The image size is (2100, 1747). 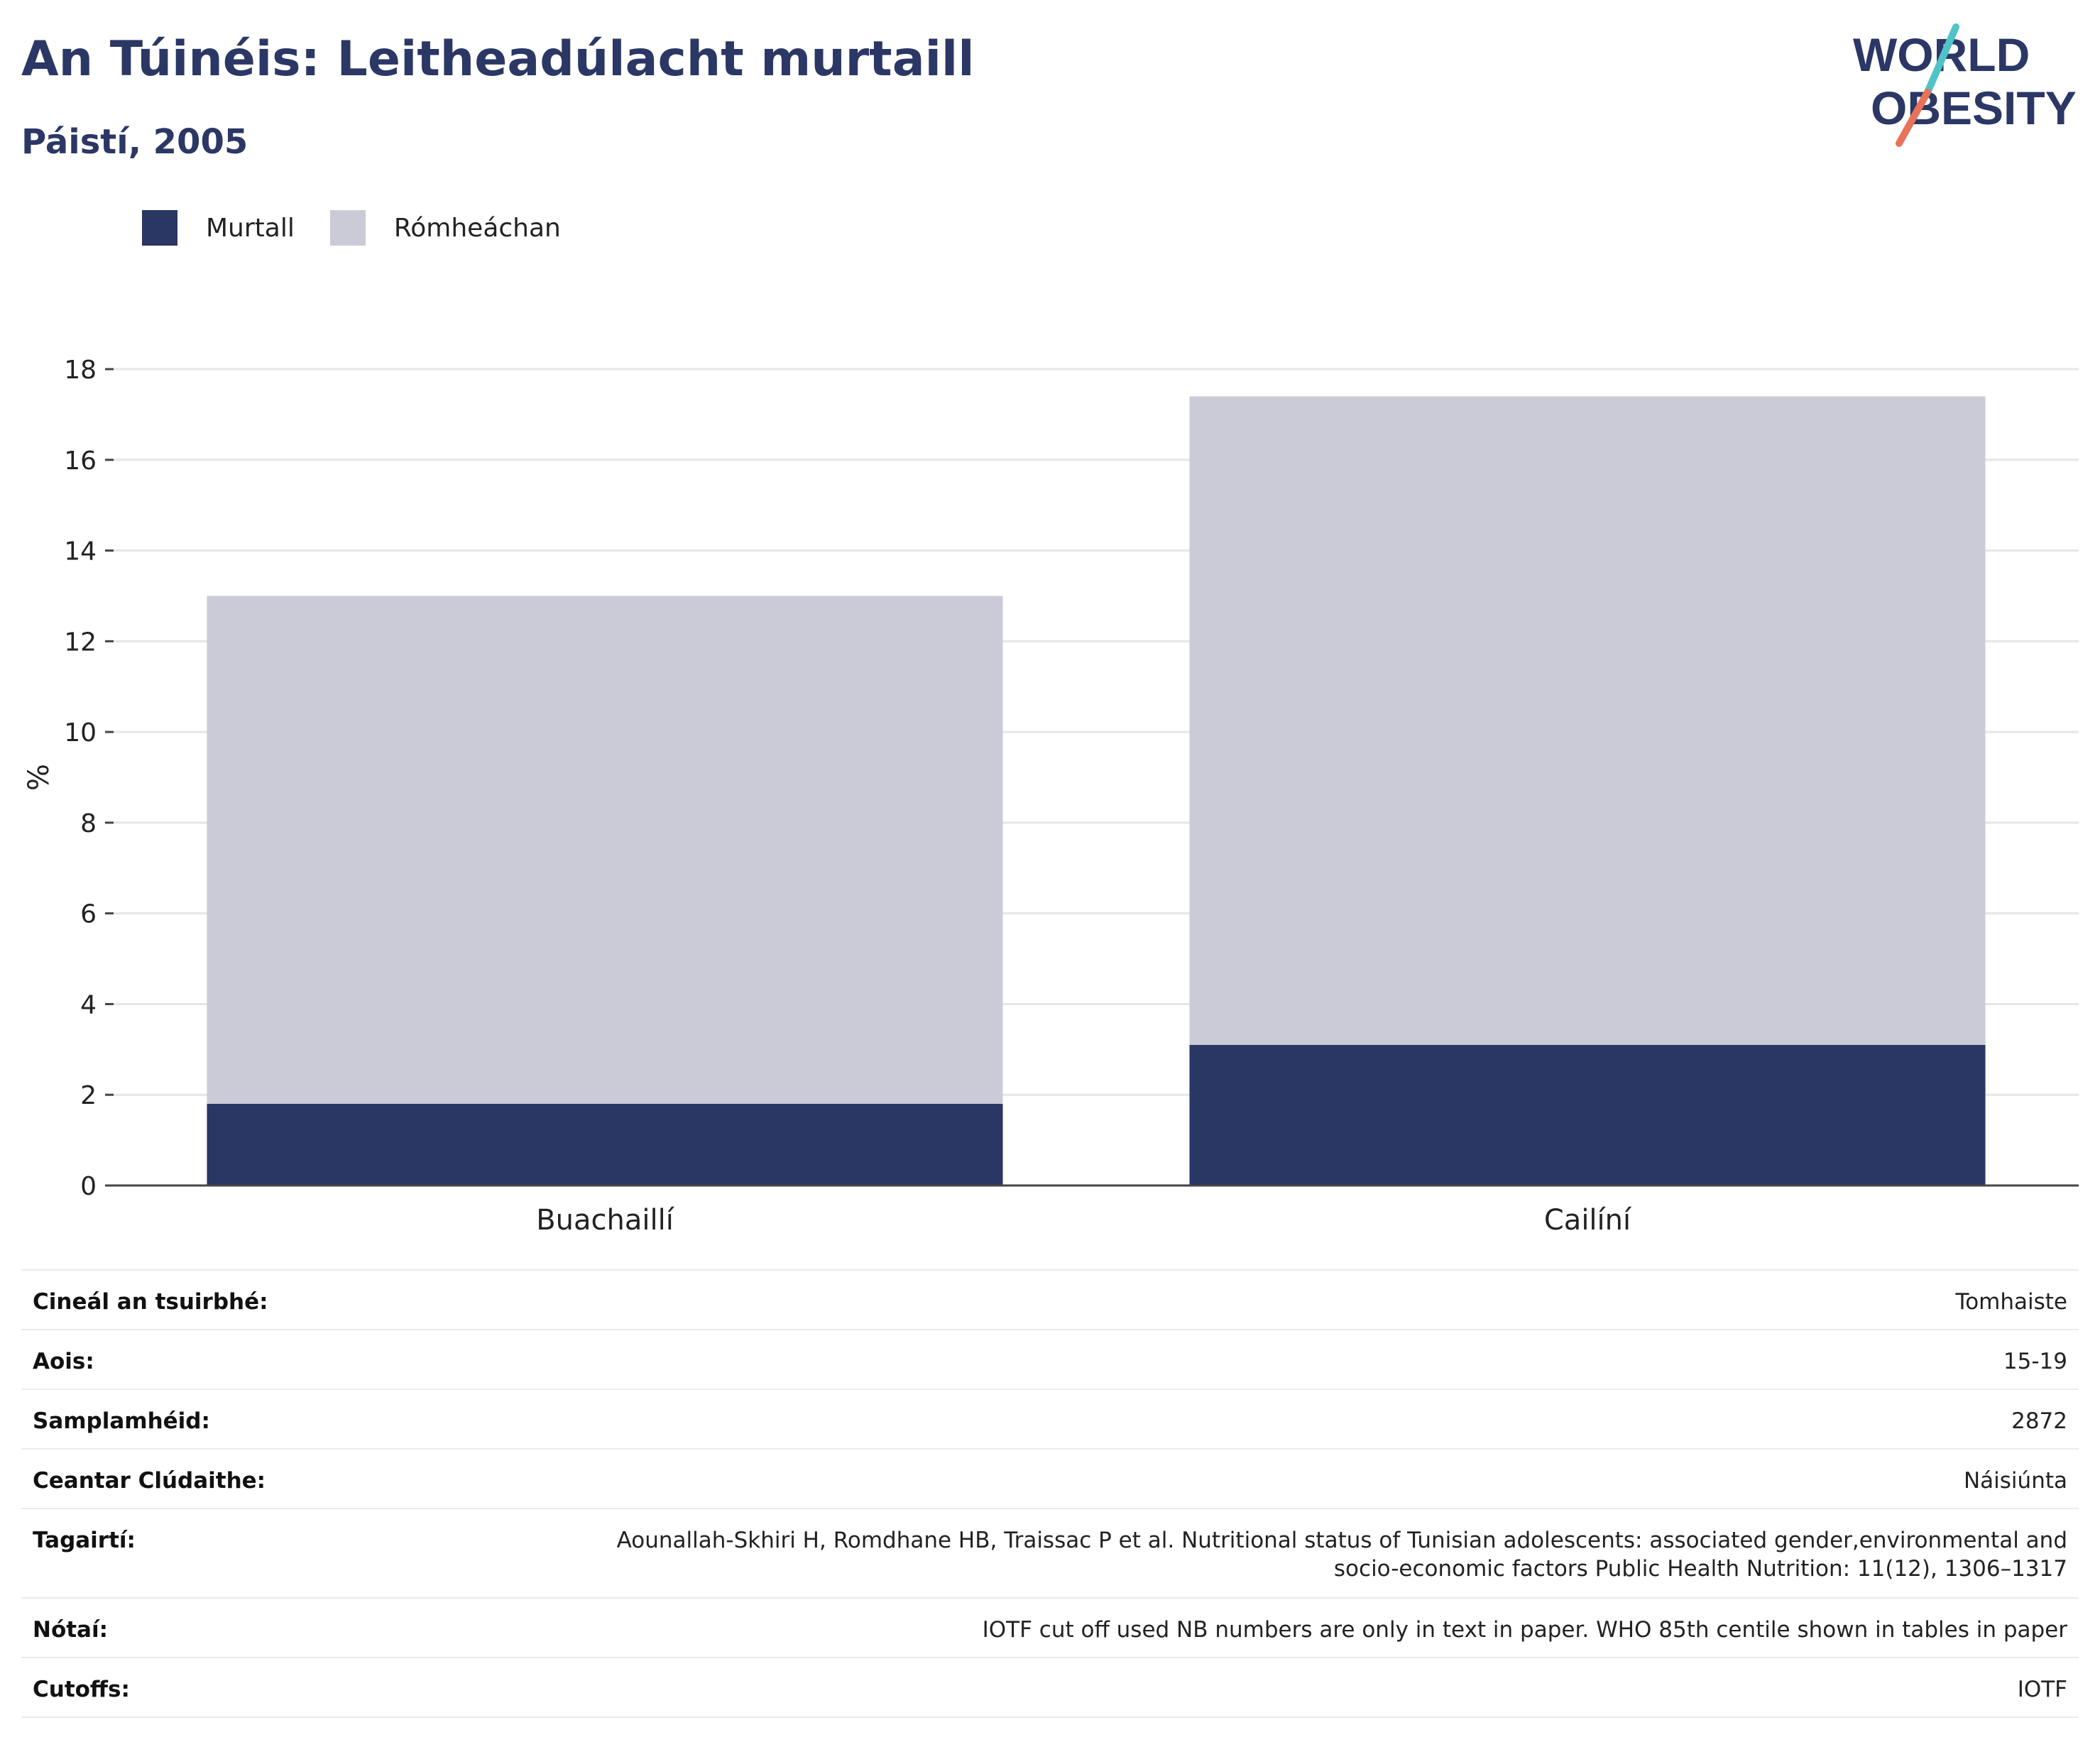 I want to click on y-tick-label: 16, so click(x=80, y=461).